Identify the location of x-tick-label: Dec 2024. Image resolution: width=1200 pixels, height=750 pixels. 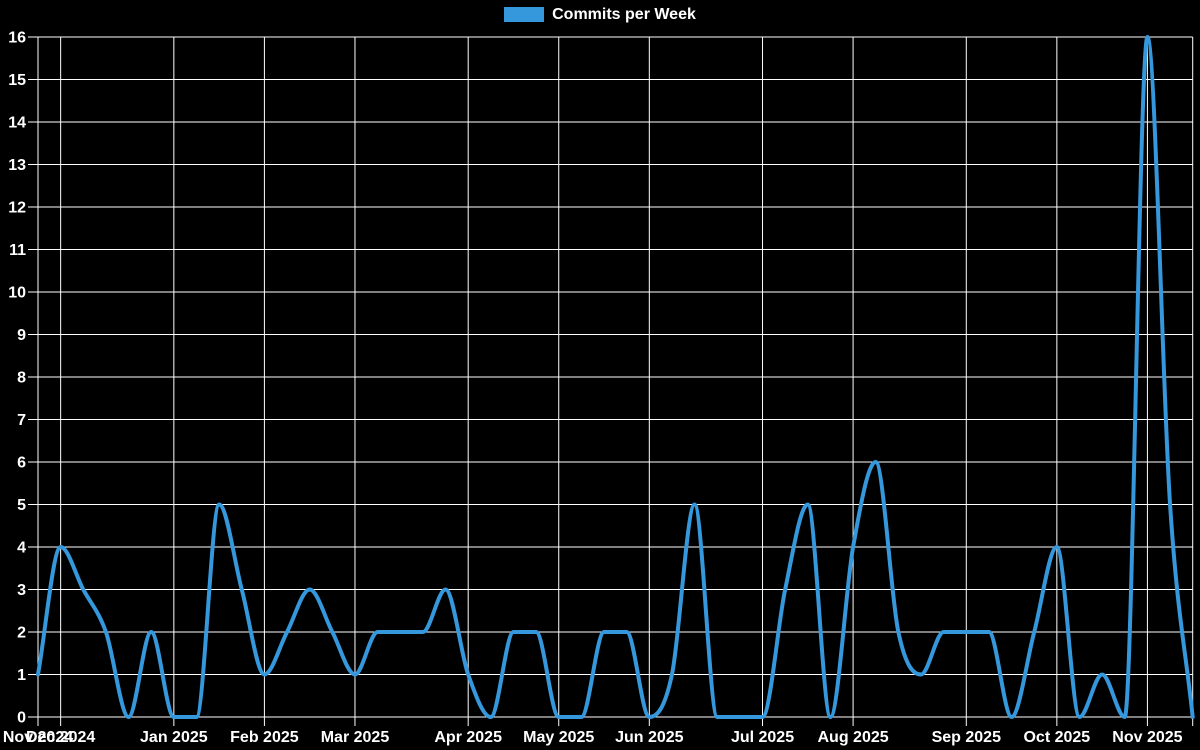
(60, 737).